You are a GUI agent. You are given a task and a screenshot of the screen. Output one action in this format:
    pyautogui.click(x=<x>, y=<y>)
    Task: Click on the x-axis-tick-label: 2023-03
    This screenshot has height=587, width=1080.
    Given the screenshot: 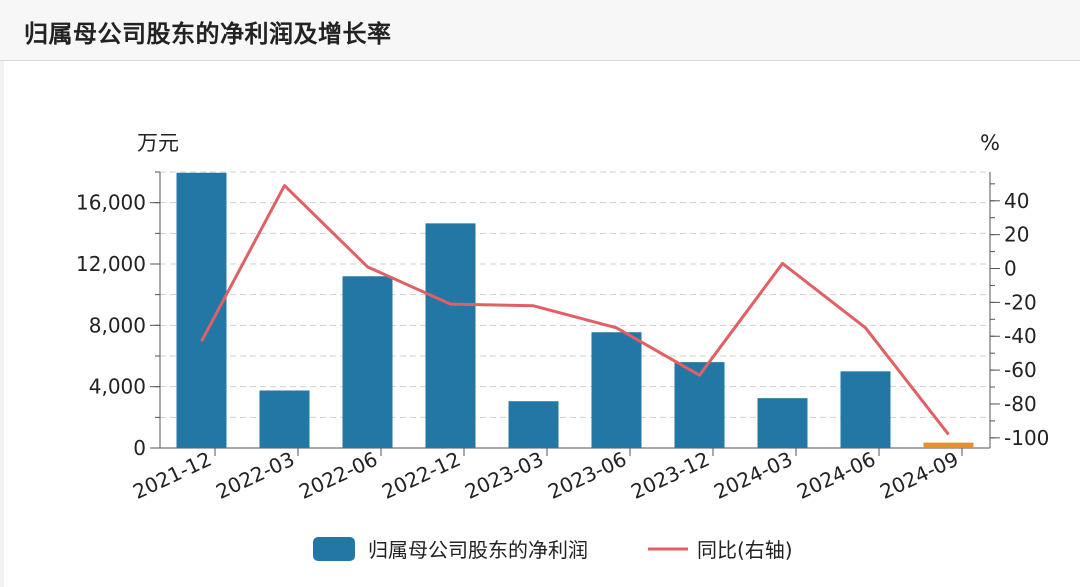 What is the action you would take?
    pyautogui.click(x=504, y=475)
    